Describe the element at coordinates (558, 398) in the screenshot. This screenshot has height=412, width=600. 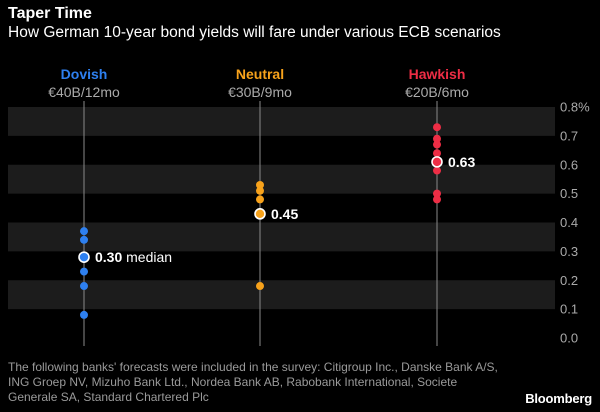
I see `bloomberg-logo: Bloomberg` at that location.